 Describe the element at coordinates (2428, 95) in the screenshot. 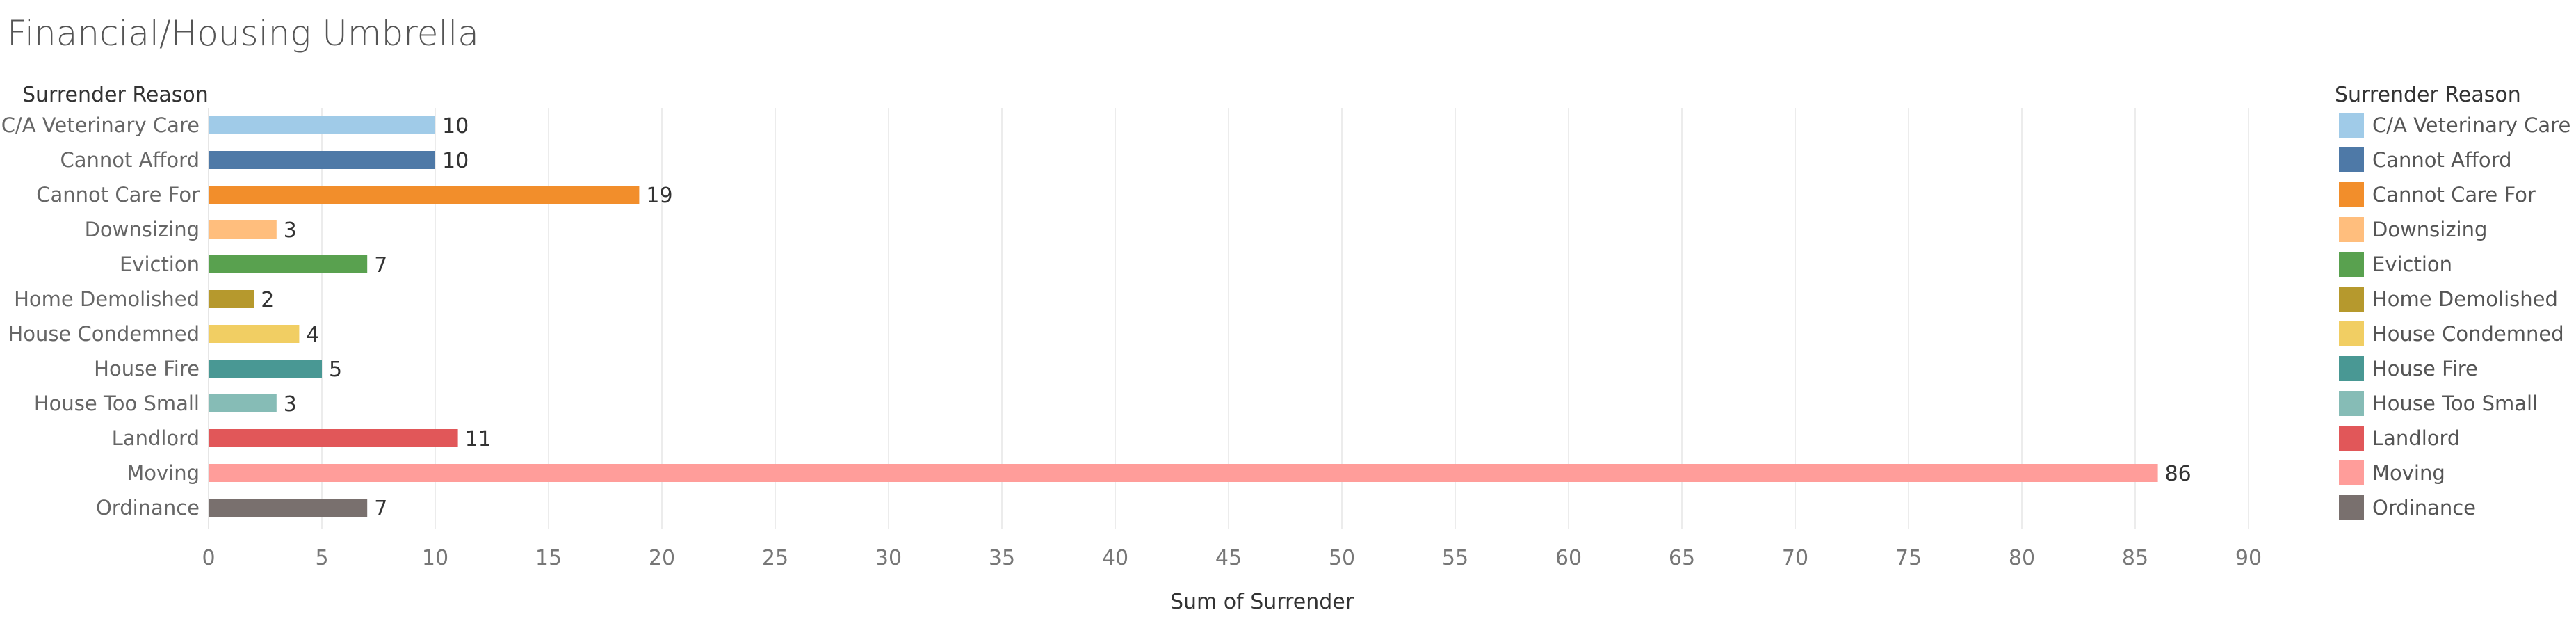

I see `legend-title: Surrender Reason` at that location.